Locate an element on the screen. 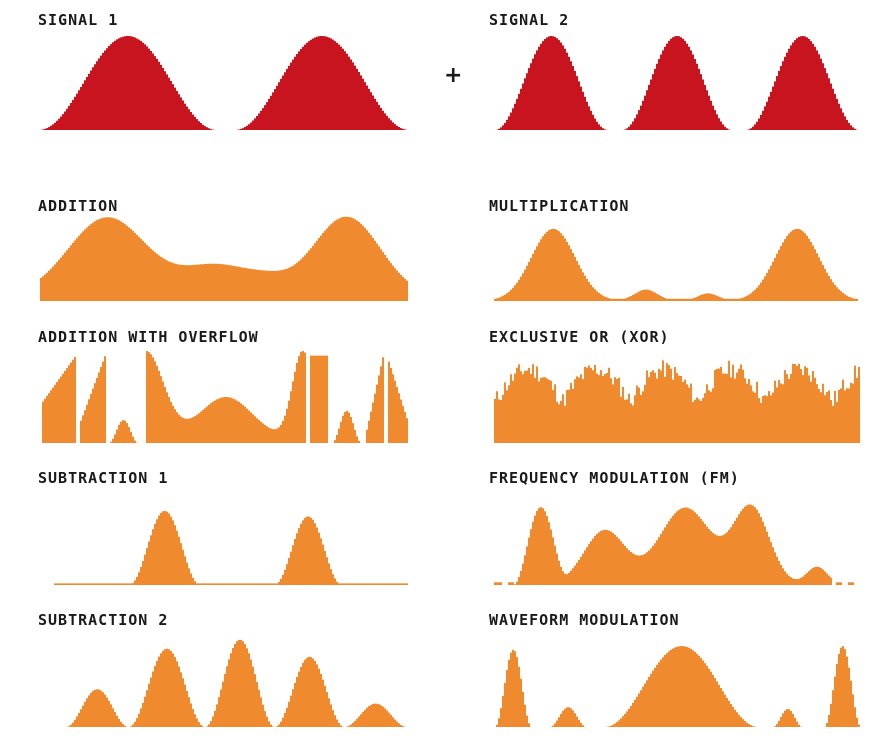  waveform-addition is located at coordinates (224, 258).